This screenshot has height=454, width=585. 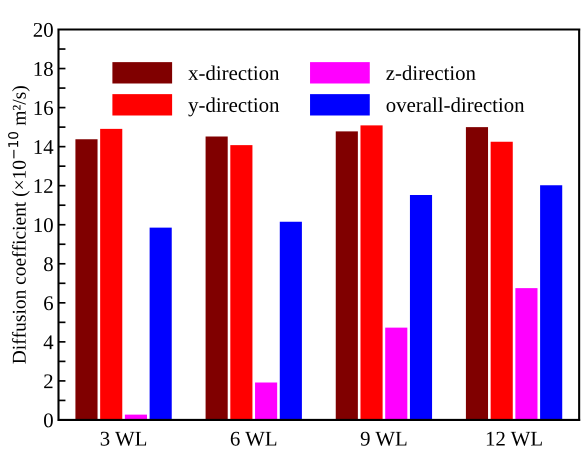 What do you see at coordinates (234, 72) in the screenshot?
I see `legend-label: x-direction` at bounding box center [234, 72].